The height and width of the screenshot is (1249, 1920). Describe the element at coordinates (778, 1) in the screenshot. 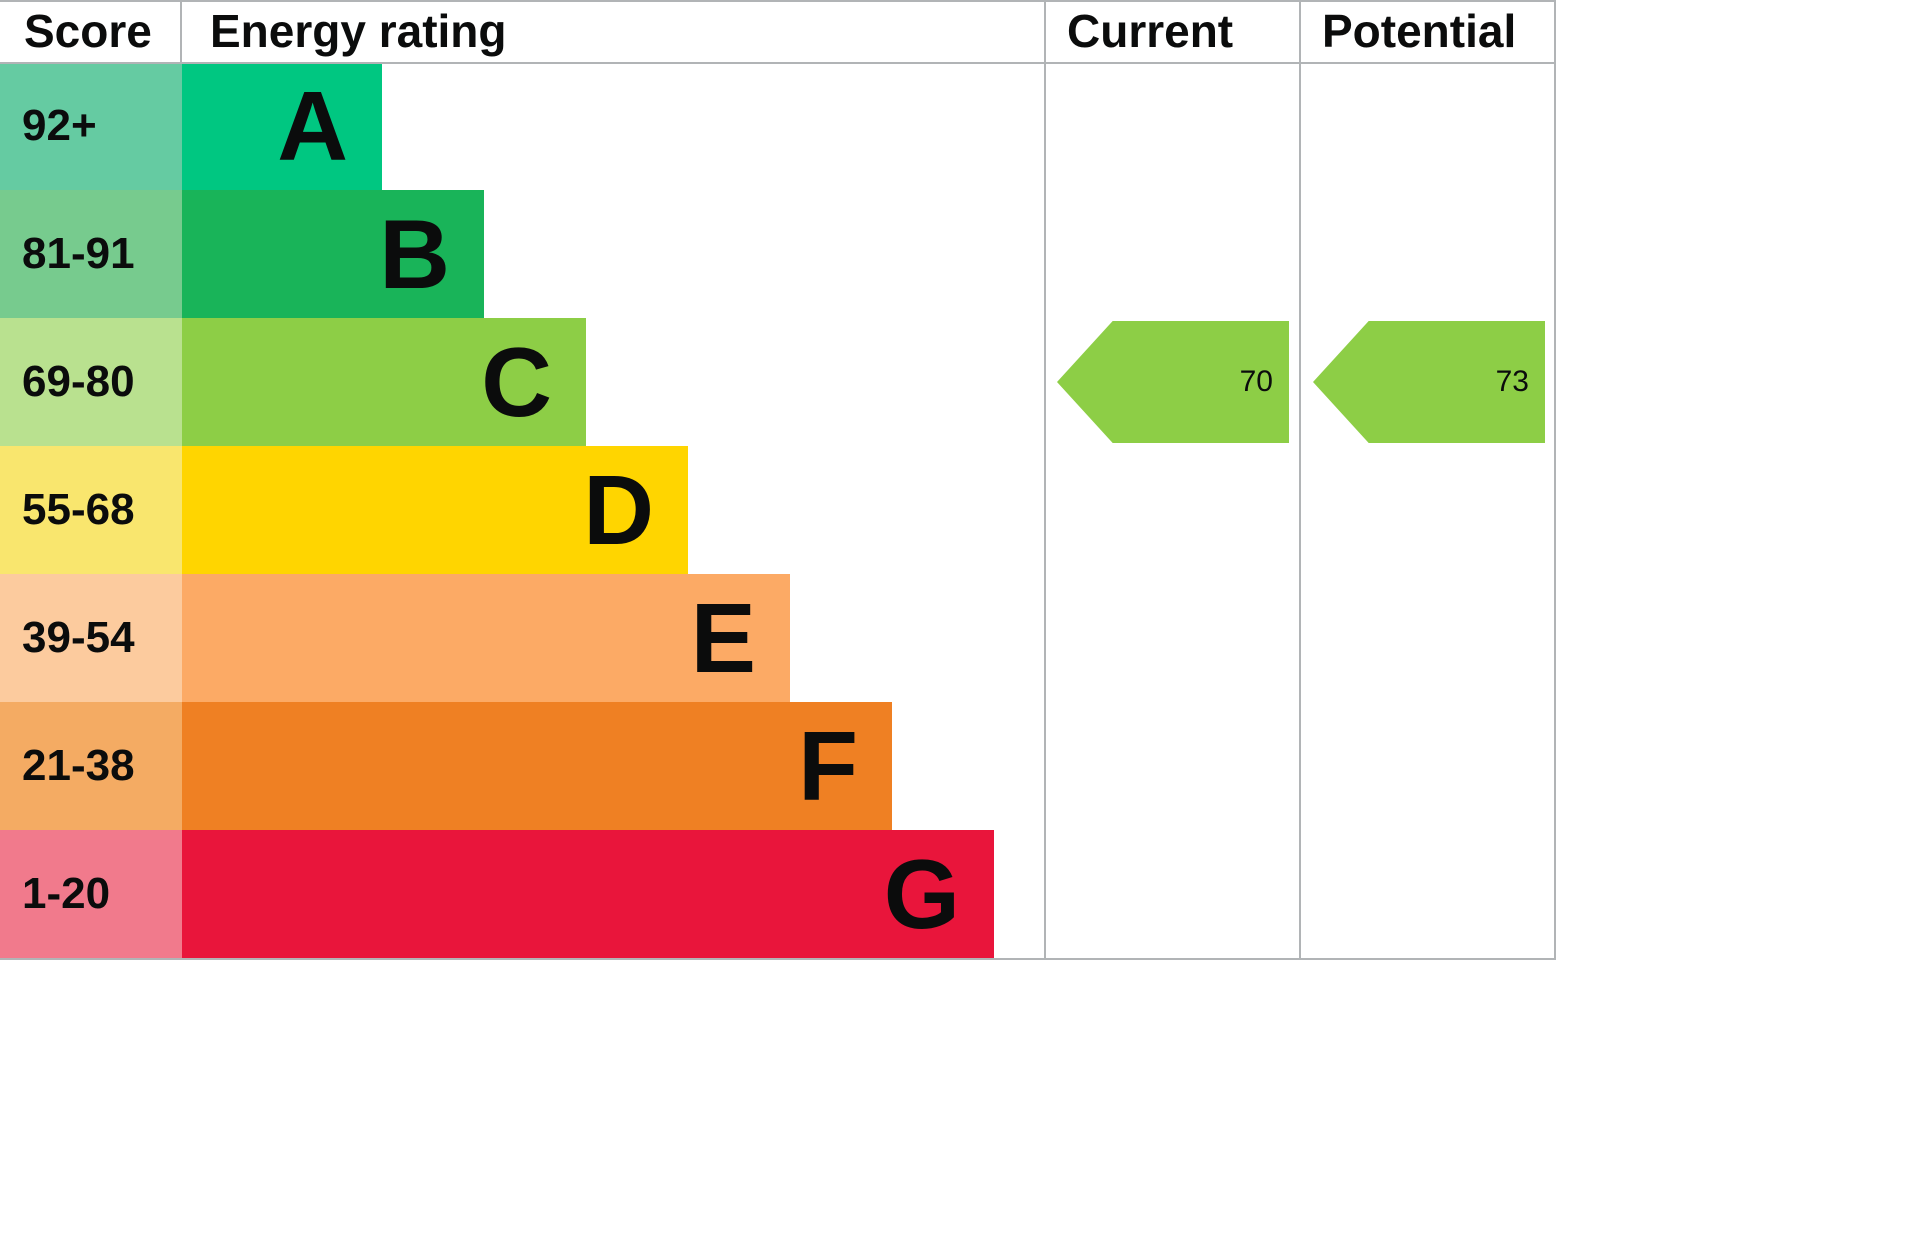

I see `grid-line-top` at that location.